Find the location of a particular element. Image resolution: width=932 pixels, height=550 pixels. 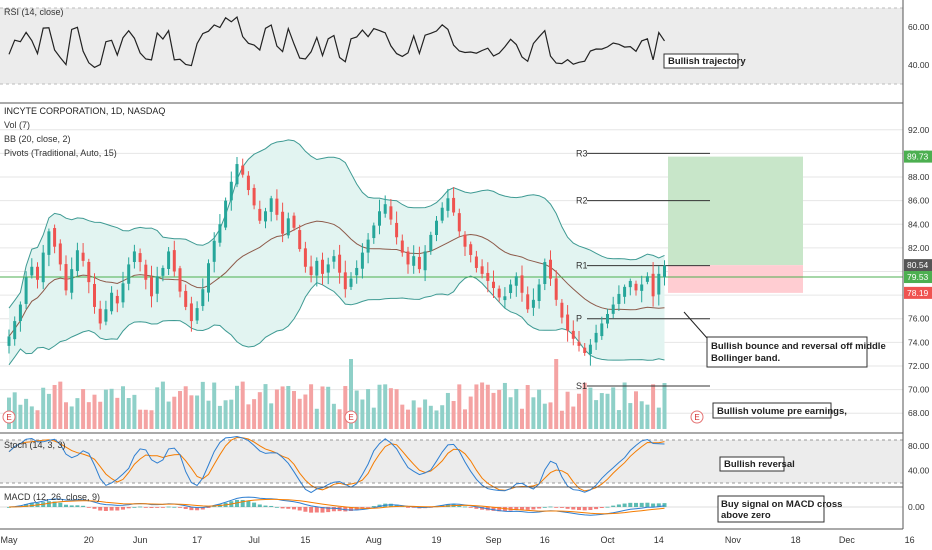

time-axis-label: 17 is located at coordinates (197, 540).